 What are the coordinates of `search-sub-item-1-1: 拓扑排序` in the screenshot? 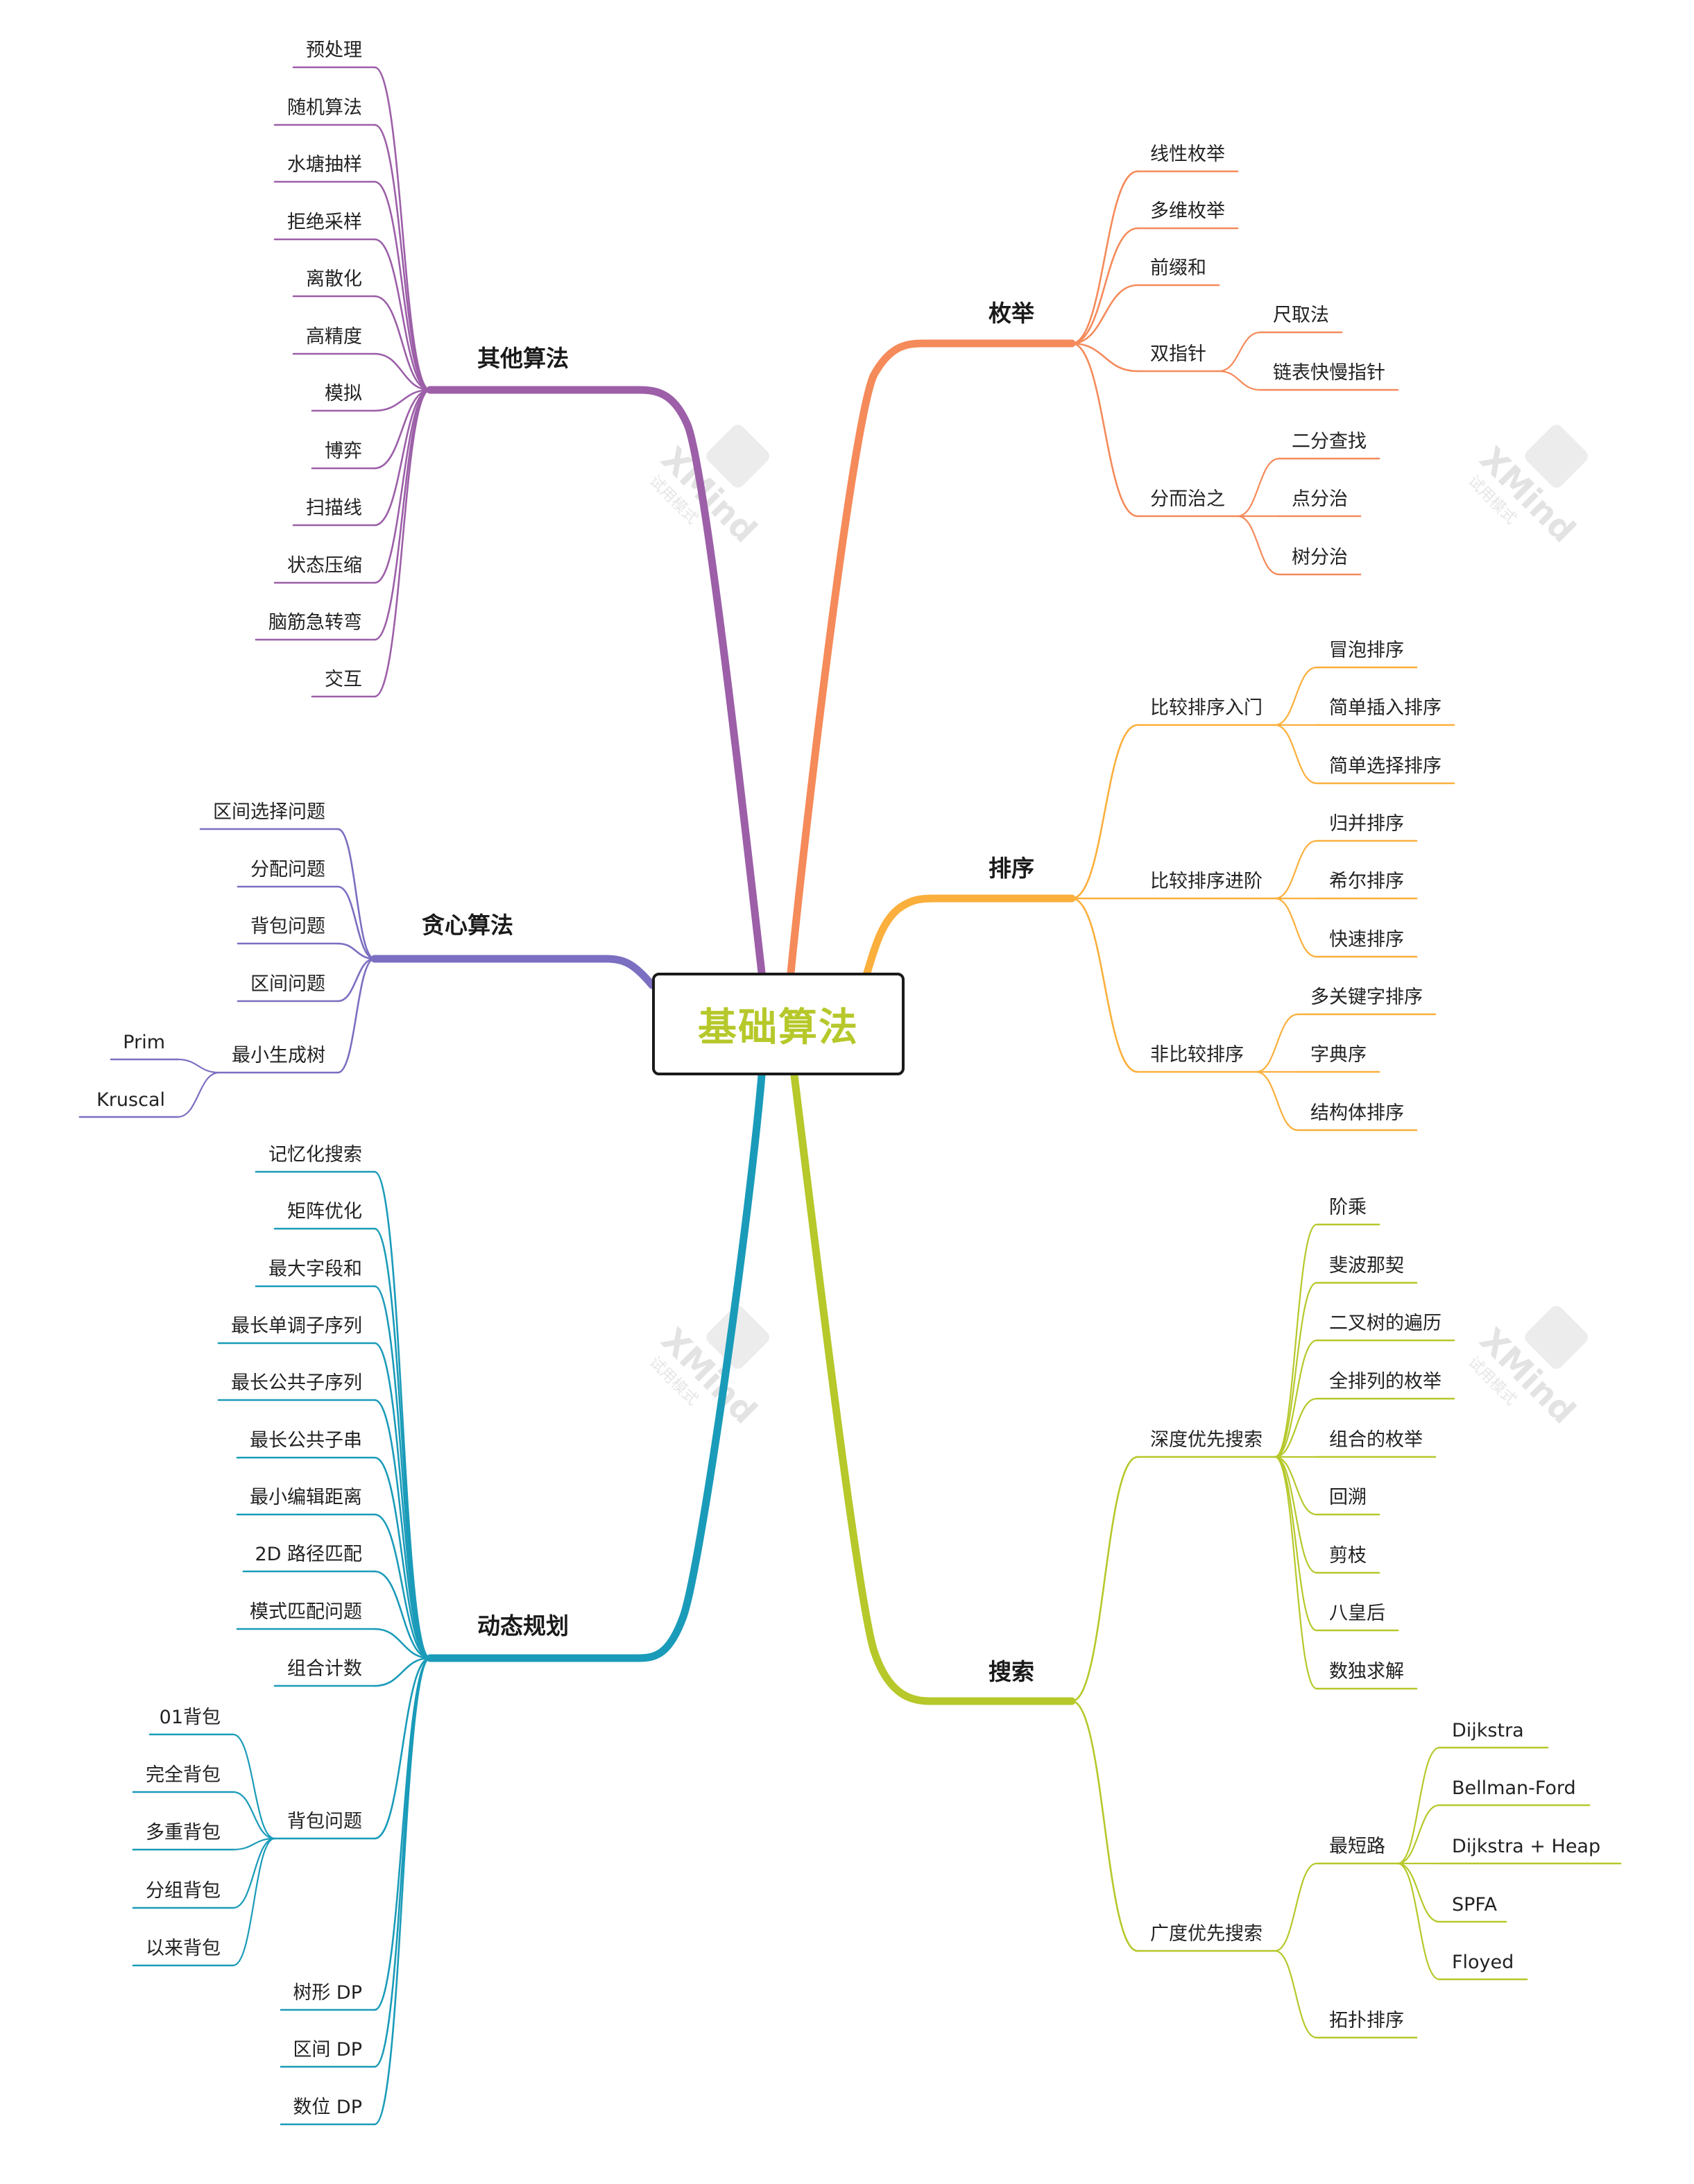 It's located at (1366, 2021).